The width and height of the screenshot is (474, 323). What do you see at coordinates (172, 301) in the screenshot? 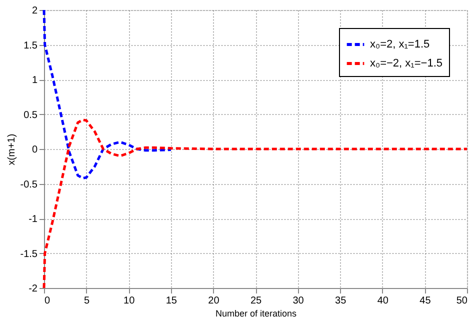
I see `x-tick-label: 15` at bounding box center [172, 301].